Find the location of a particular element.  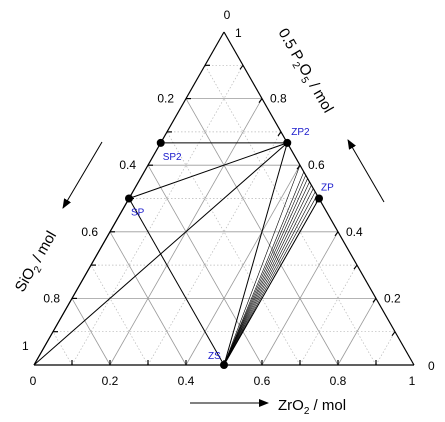

left-tick-label: 0.4 is located at coordinates (127, 165).